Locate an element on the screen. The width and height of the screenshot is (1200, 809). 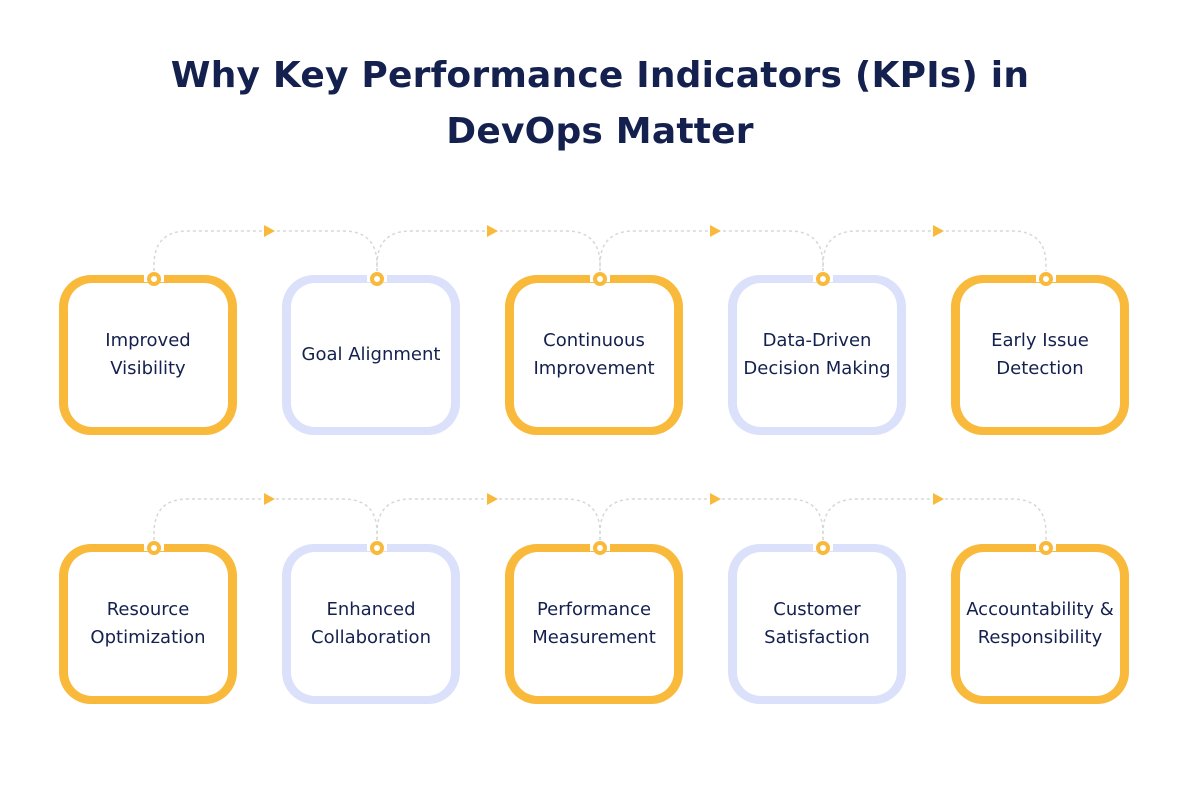
card-label: Performance Measurement is located at coordinates (594, 623).